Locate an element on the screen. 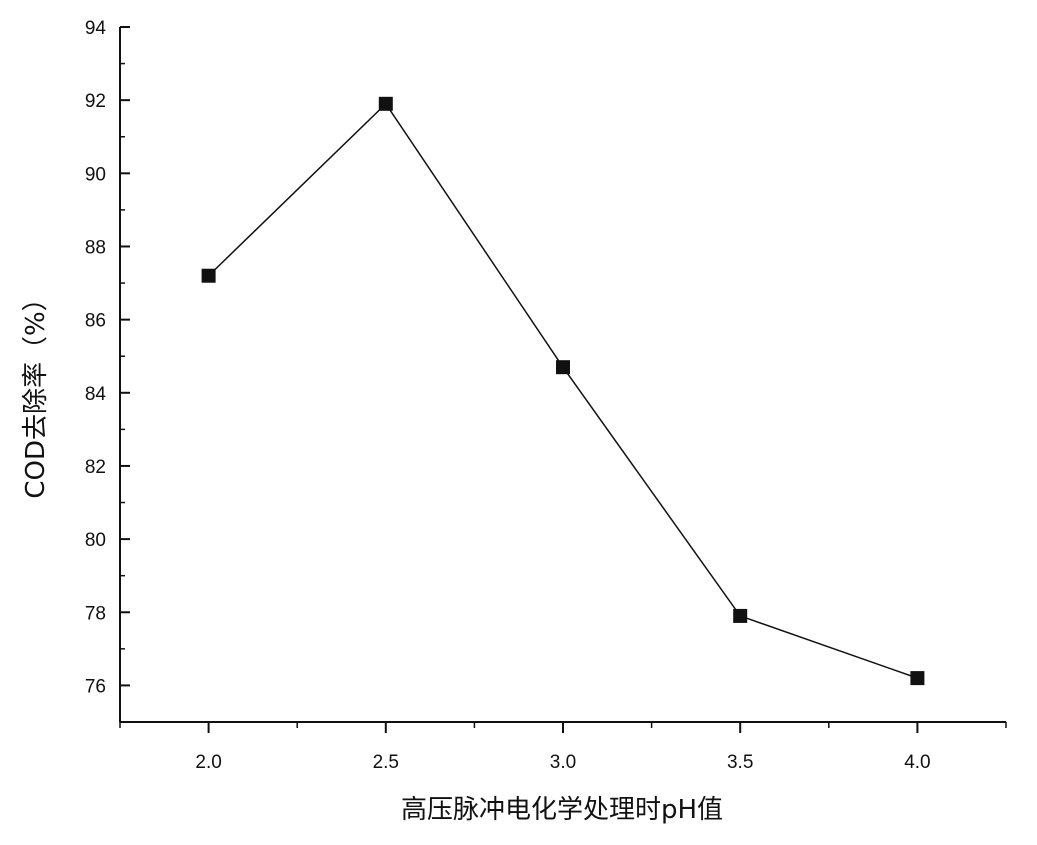 This screenshot has height=845, width=1037. y-tick-label: 76 is located at coordinates (95, 686).